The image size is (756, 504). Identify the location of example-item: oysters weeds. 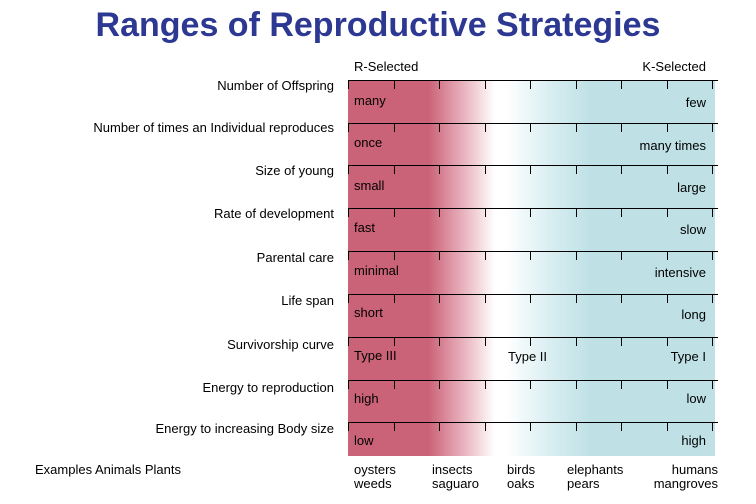
(375, 477).